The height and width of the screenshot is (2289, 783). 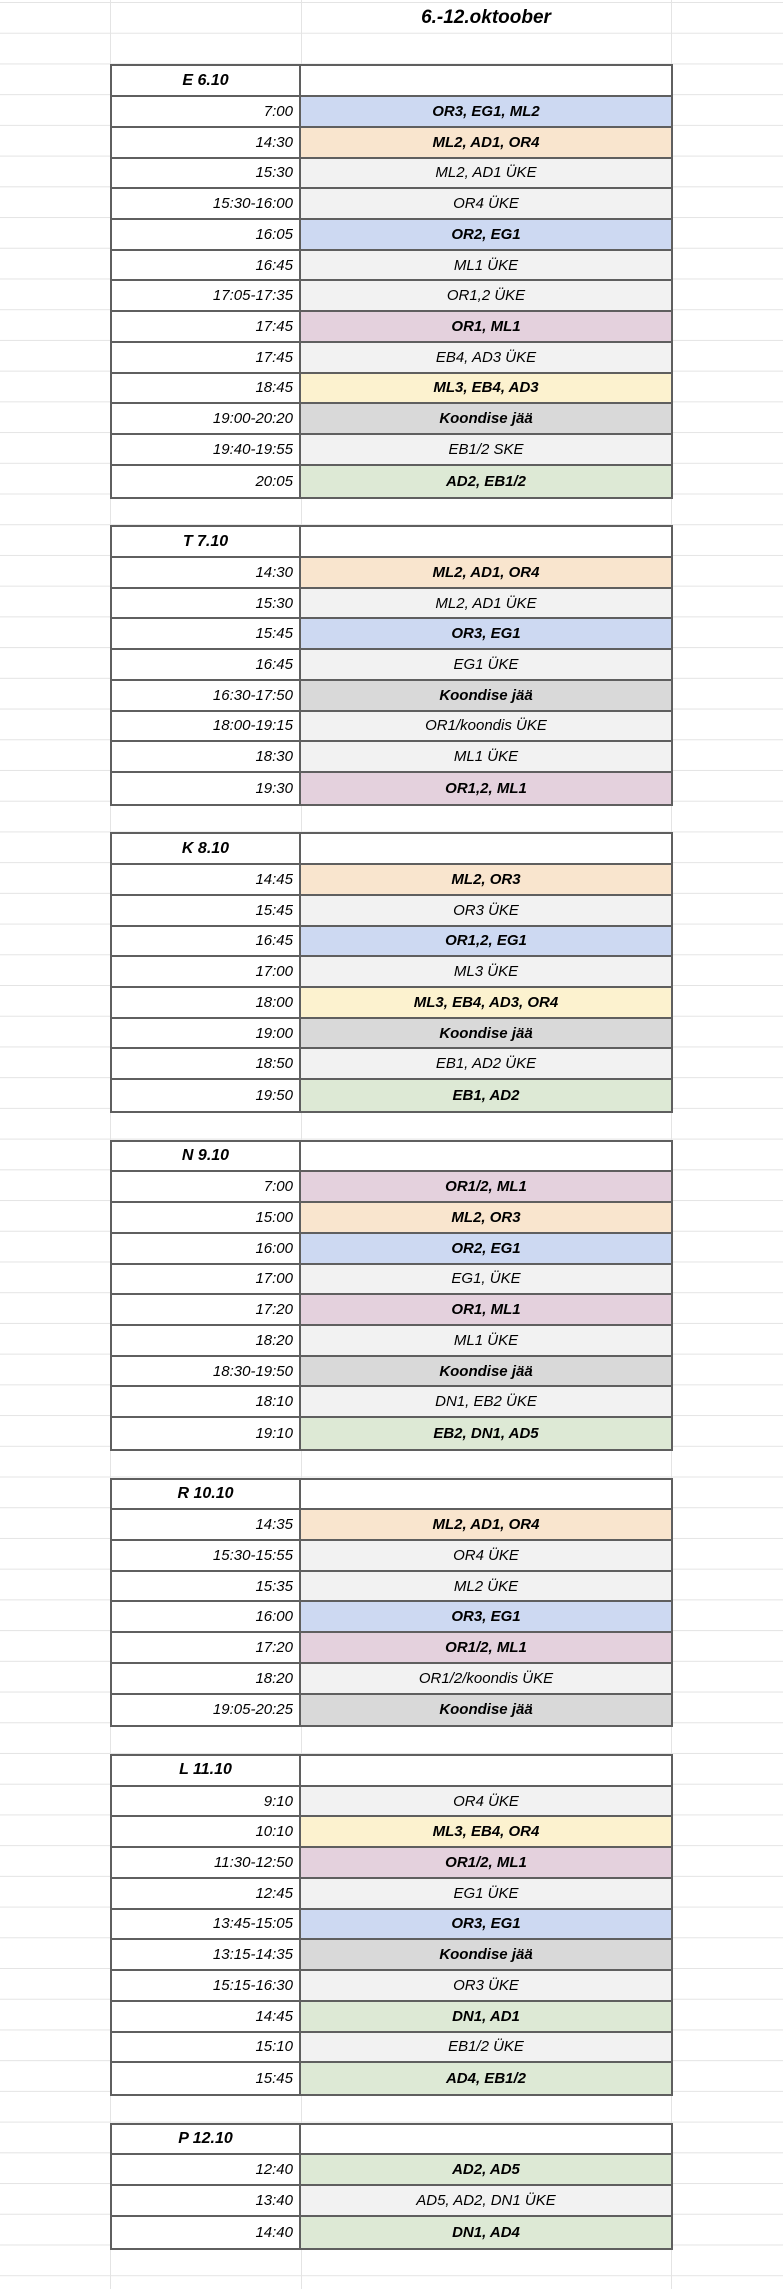 What do you see at coordinates (486, 1433) in the screenshot?
I see `activity-cell: EB2, DN1, AD5` at bounding box center [486, 1433].